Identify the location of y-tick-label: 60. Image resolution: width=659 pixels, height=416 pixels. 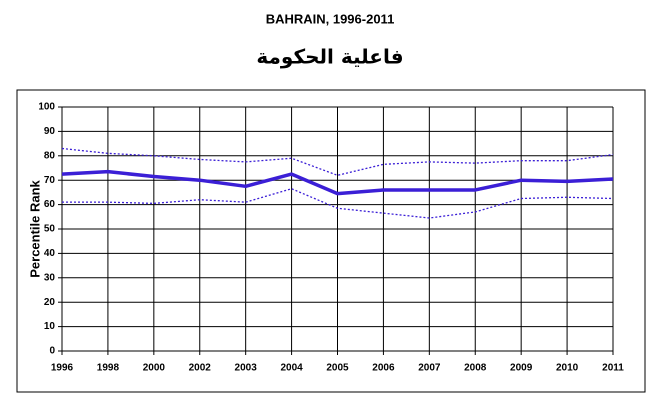
(50, 204).